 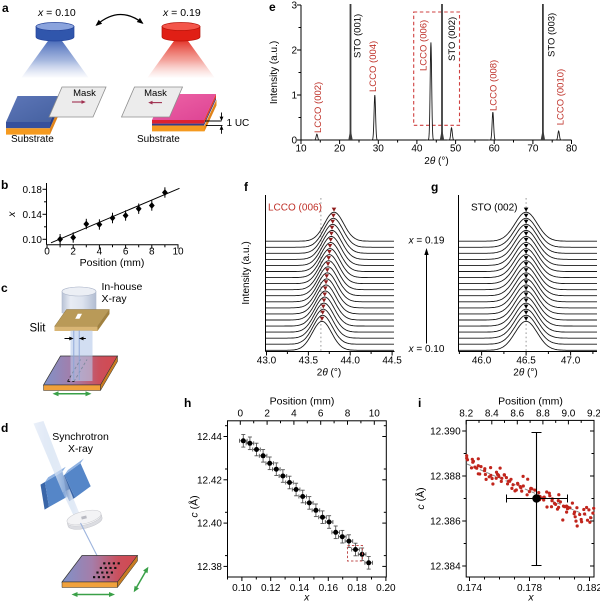 What do you see at coordinates (294, 96) in the screenshot?
I see `svg-text: 1` at bounding box center [294, 96].